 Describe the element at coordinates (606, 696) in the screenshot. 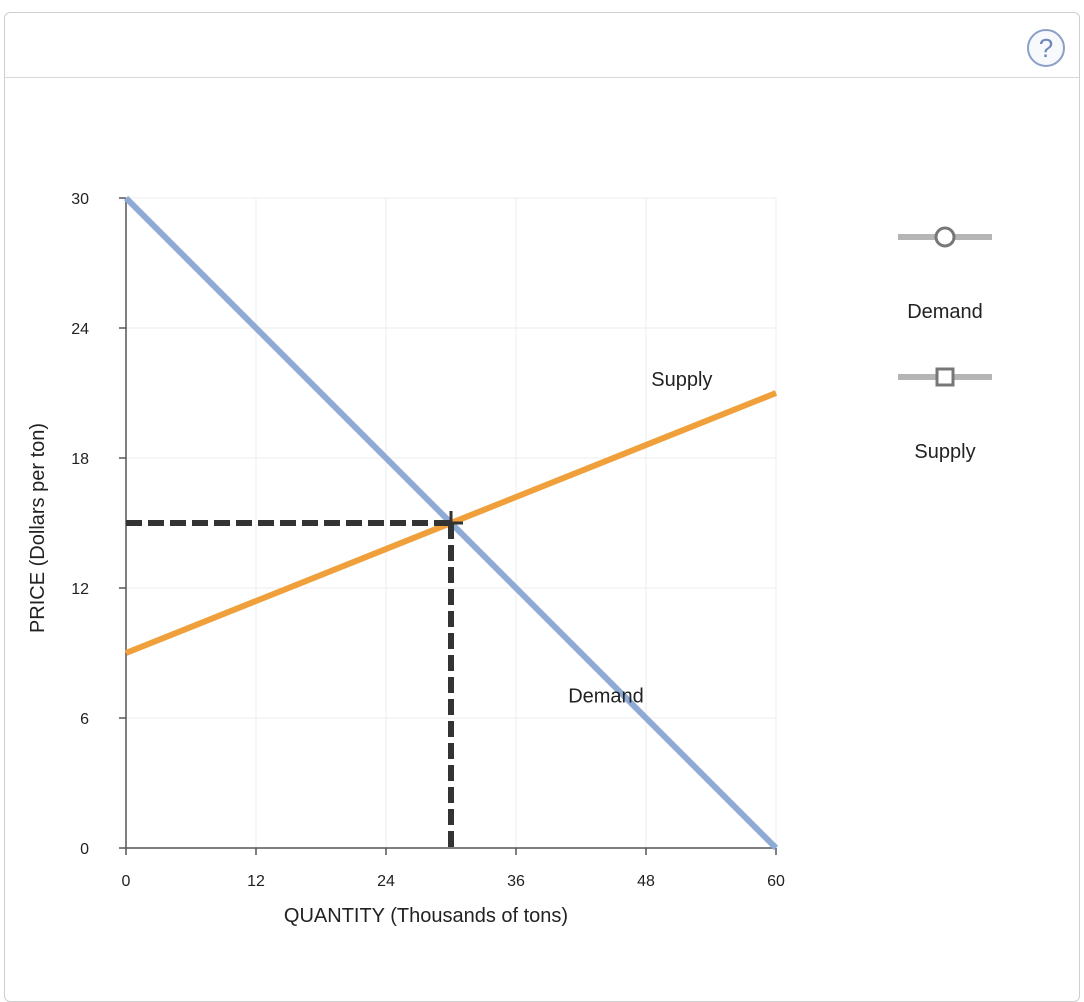

I see `demand-curve-label: Demand` at that location.